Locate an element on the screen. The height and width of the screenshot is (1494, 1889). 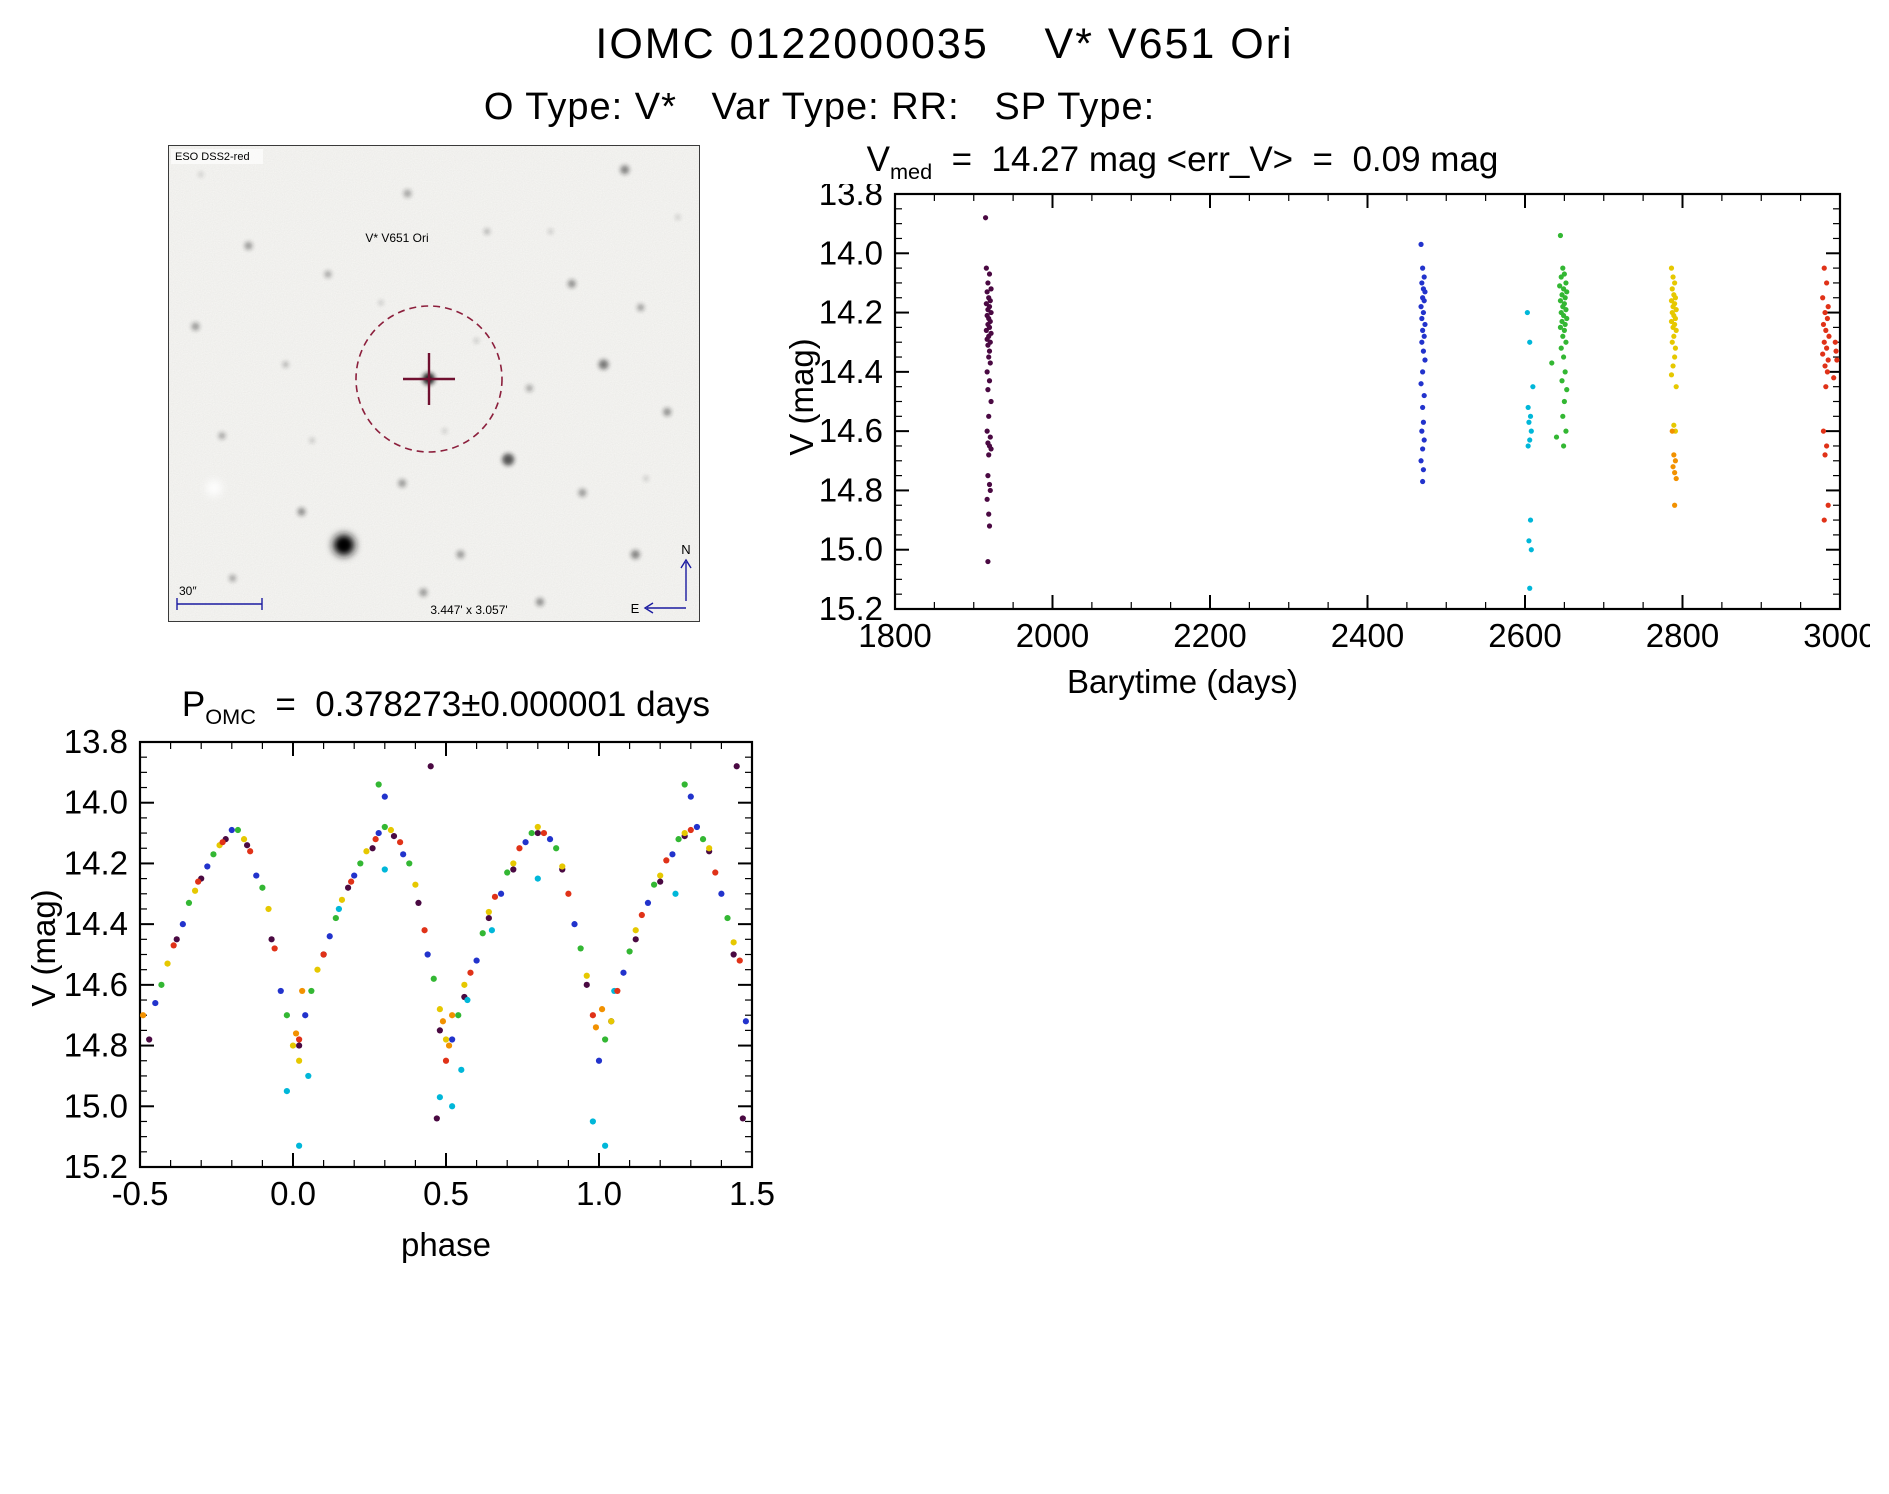
x-tick-label: 1800 is located at coordinates (894, 635).